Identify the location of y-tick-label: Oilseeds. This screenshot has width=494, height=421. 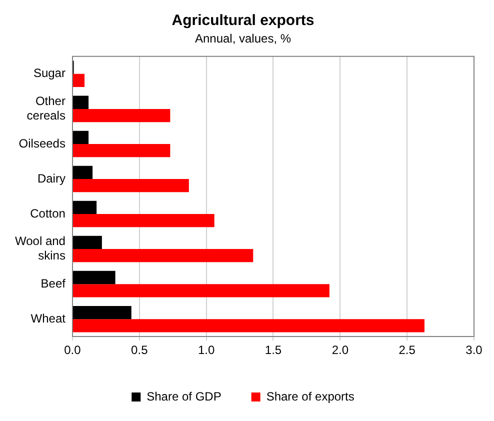
(42, 143).